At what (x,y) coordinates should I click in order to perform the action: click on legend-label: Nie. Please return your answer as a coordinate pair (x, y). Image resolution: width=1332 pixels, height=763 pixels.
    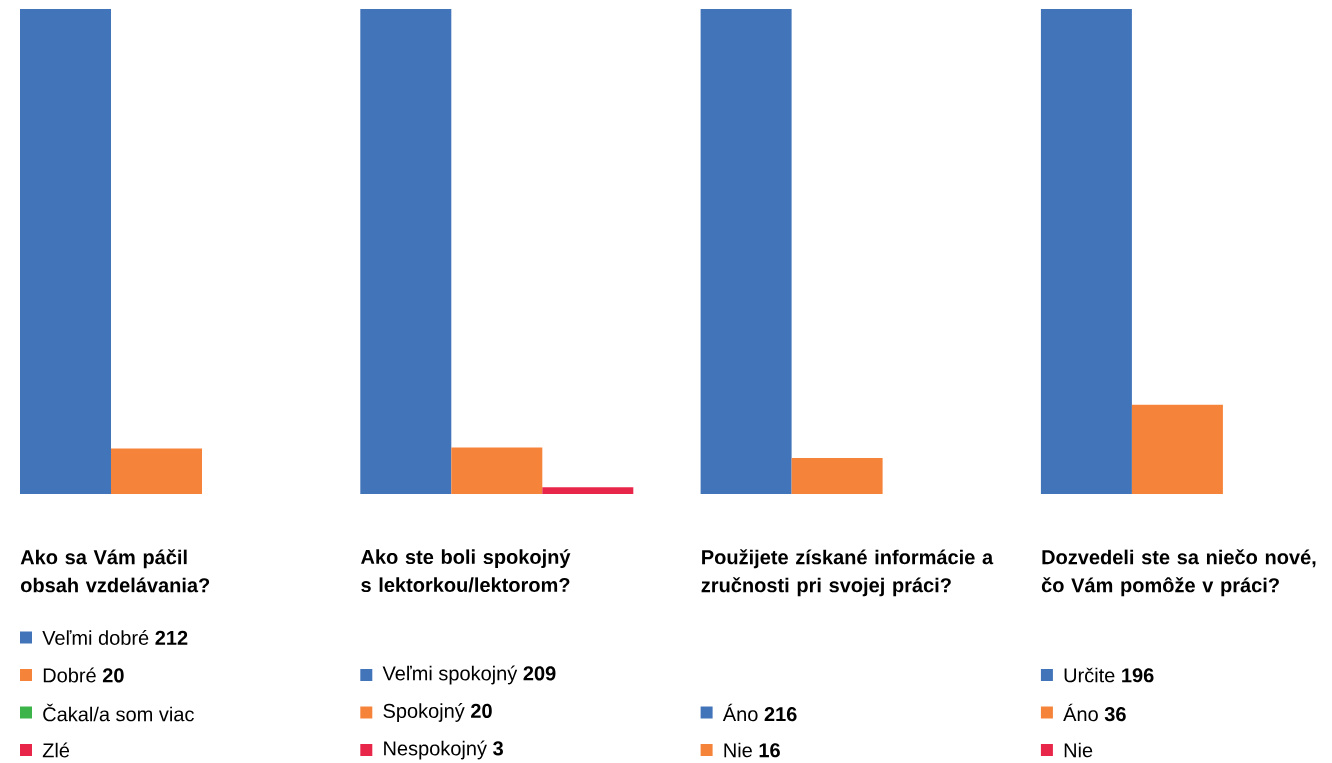
    Looking at the image, I should click on (1078, 750).